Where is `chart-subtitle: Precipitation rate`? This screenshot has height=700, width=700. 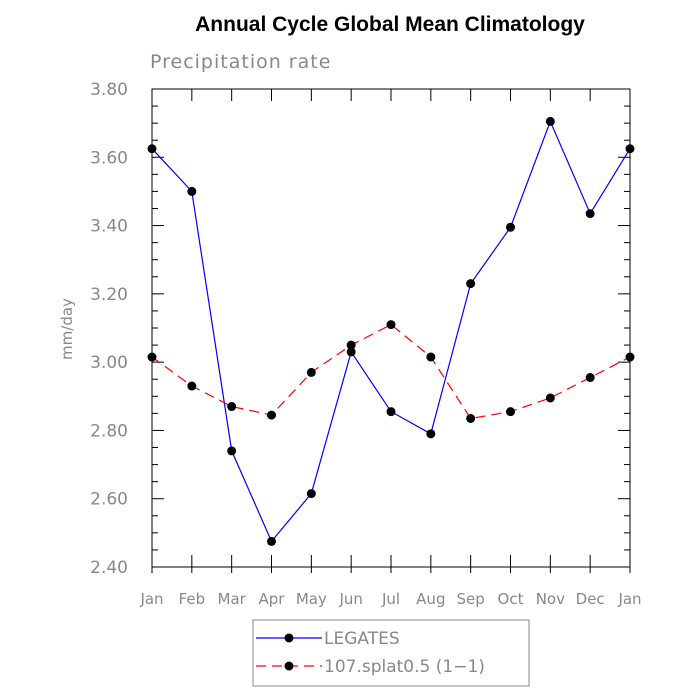 chart-subtitle: Precipitation rate is located at coordinates (240, 62).